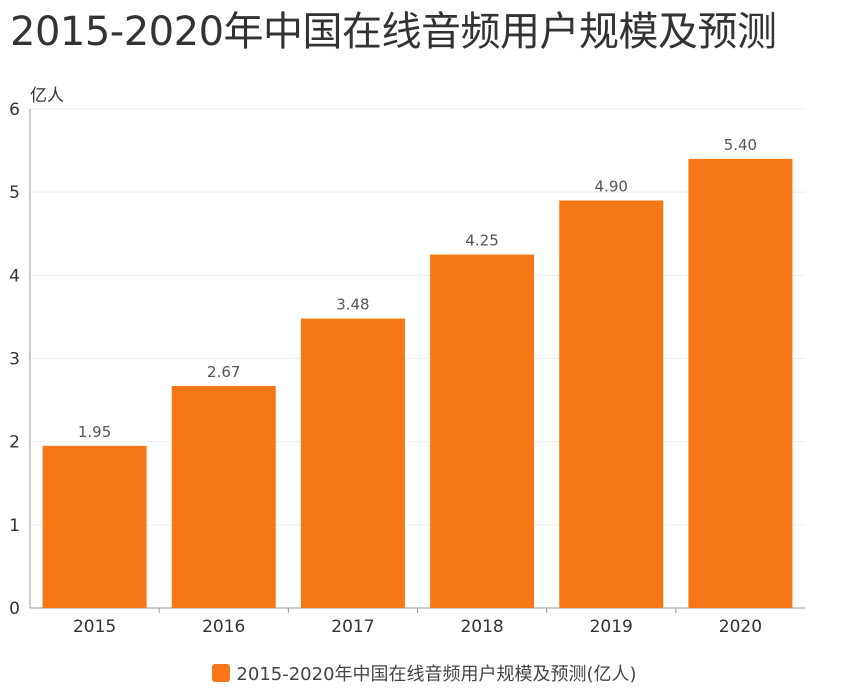 The width and height of the screenshot is (849, 697). I want to click on x-tick-label: 2016, so click(223, 627).